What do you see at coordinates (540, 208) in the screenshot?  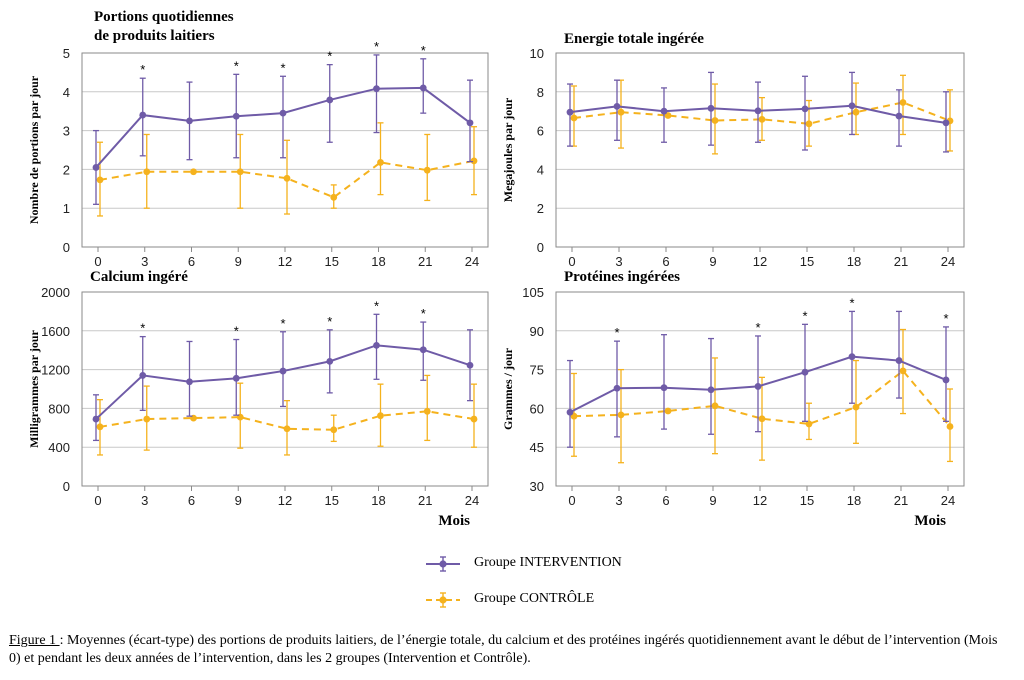 I see `y-tick-label: 2` at bounding box center [540, 208].